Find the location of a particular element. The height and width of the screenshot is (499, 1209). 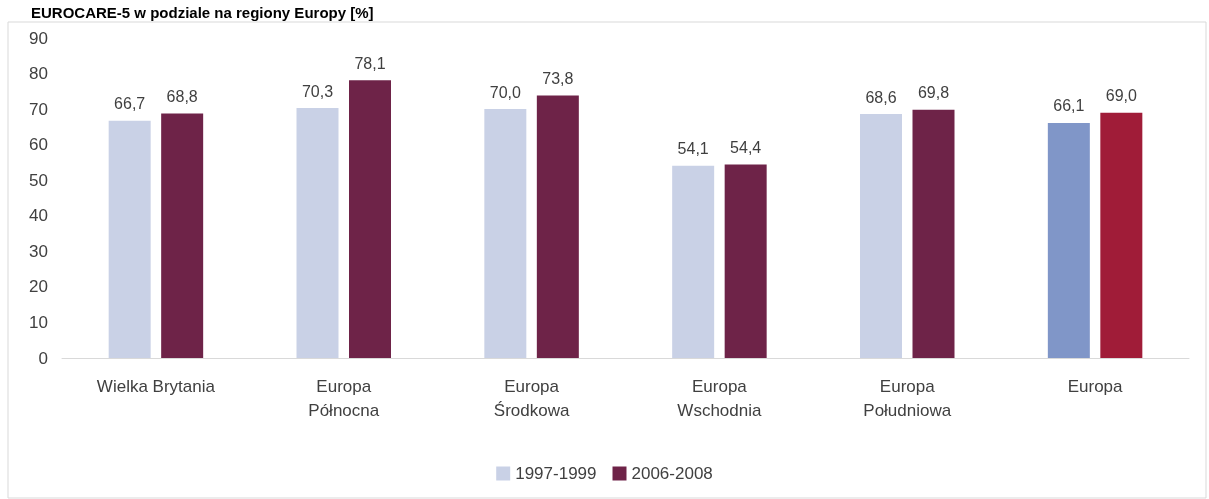

x-tick-label: Europa Wschodnia is located at coordinates (719, 398).